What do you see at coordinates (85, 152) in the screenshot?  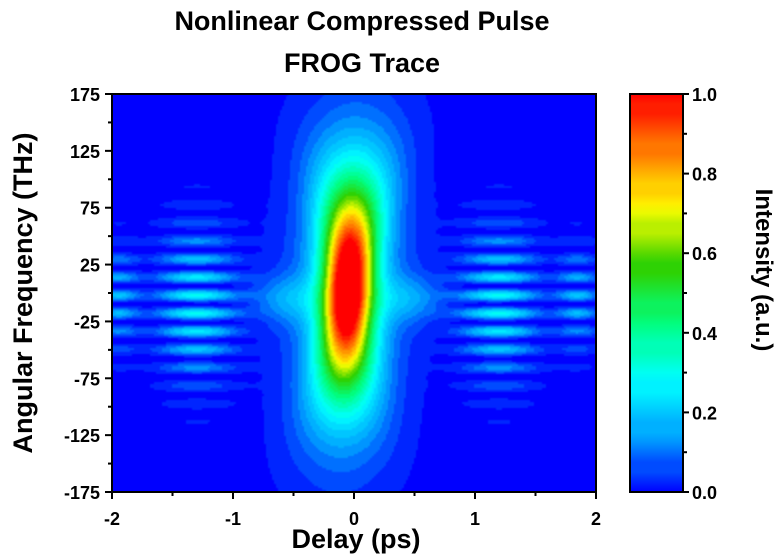 I see `y-tick-label: 125` at bounding box center [85, 152].